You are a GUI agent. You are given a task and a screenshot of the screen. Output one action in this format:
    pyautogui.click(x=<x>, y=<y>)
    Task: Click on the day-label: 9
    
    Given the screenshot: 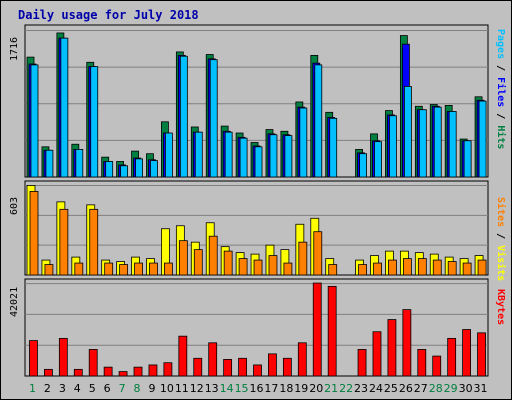 What is the action you would take?
    pyautogui.click(x=152, y=388)
    